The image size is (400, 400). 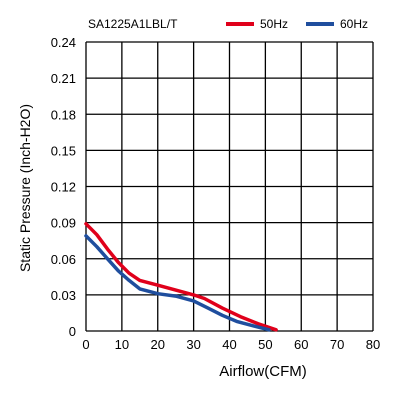 I want to click on y-tick-label: 0.24, so click(x=63, y=42).